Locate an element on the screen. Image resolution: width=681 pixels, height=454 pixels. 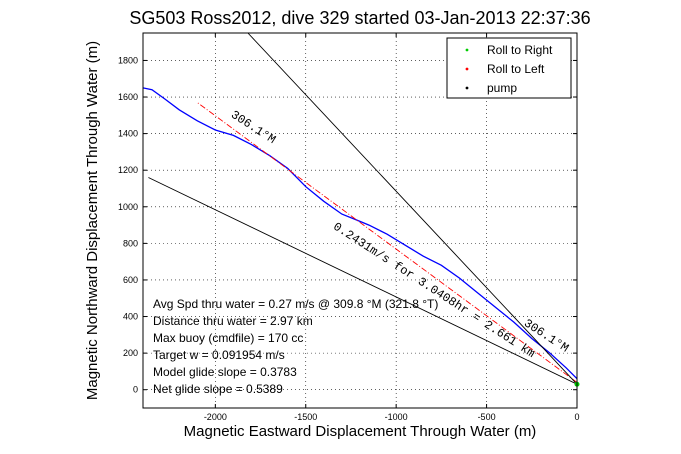
stat-annotation: Max buoy (cmdfile) = 170 cc is located at coordinates (228, 338).